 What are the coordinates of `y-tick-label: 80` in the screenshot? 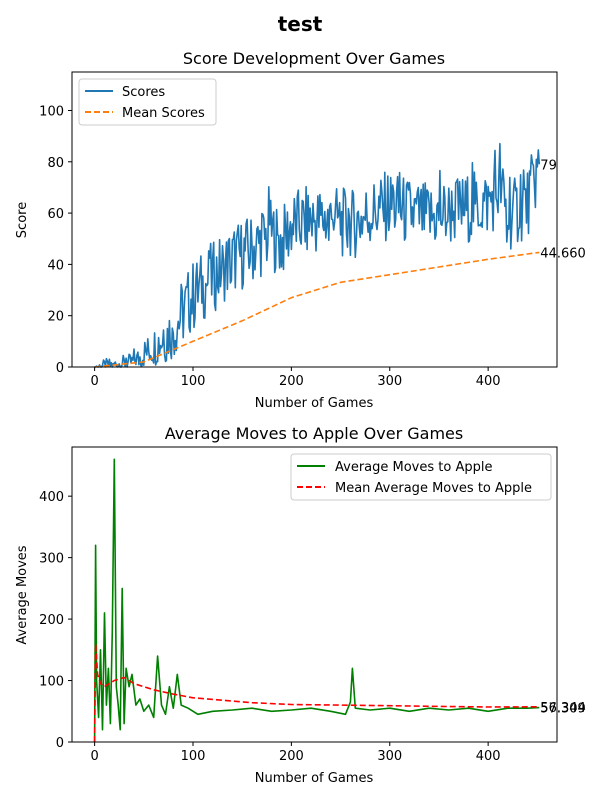 It's located at (55, 163).